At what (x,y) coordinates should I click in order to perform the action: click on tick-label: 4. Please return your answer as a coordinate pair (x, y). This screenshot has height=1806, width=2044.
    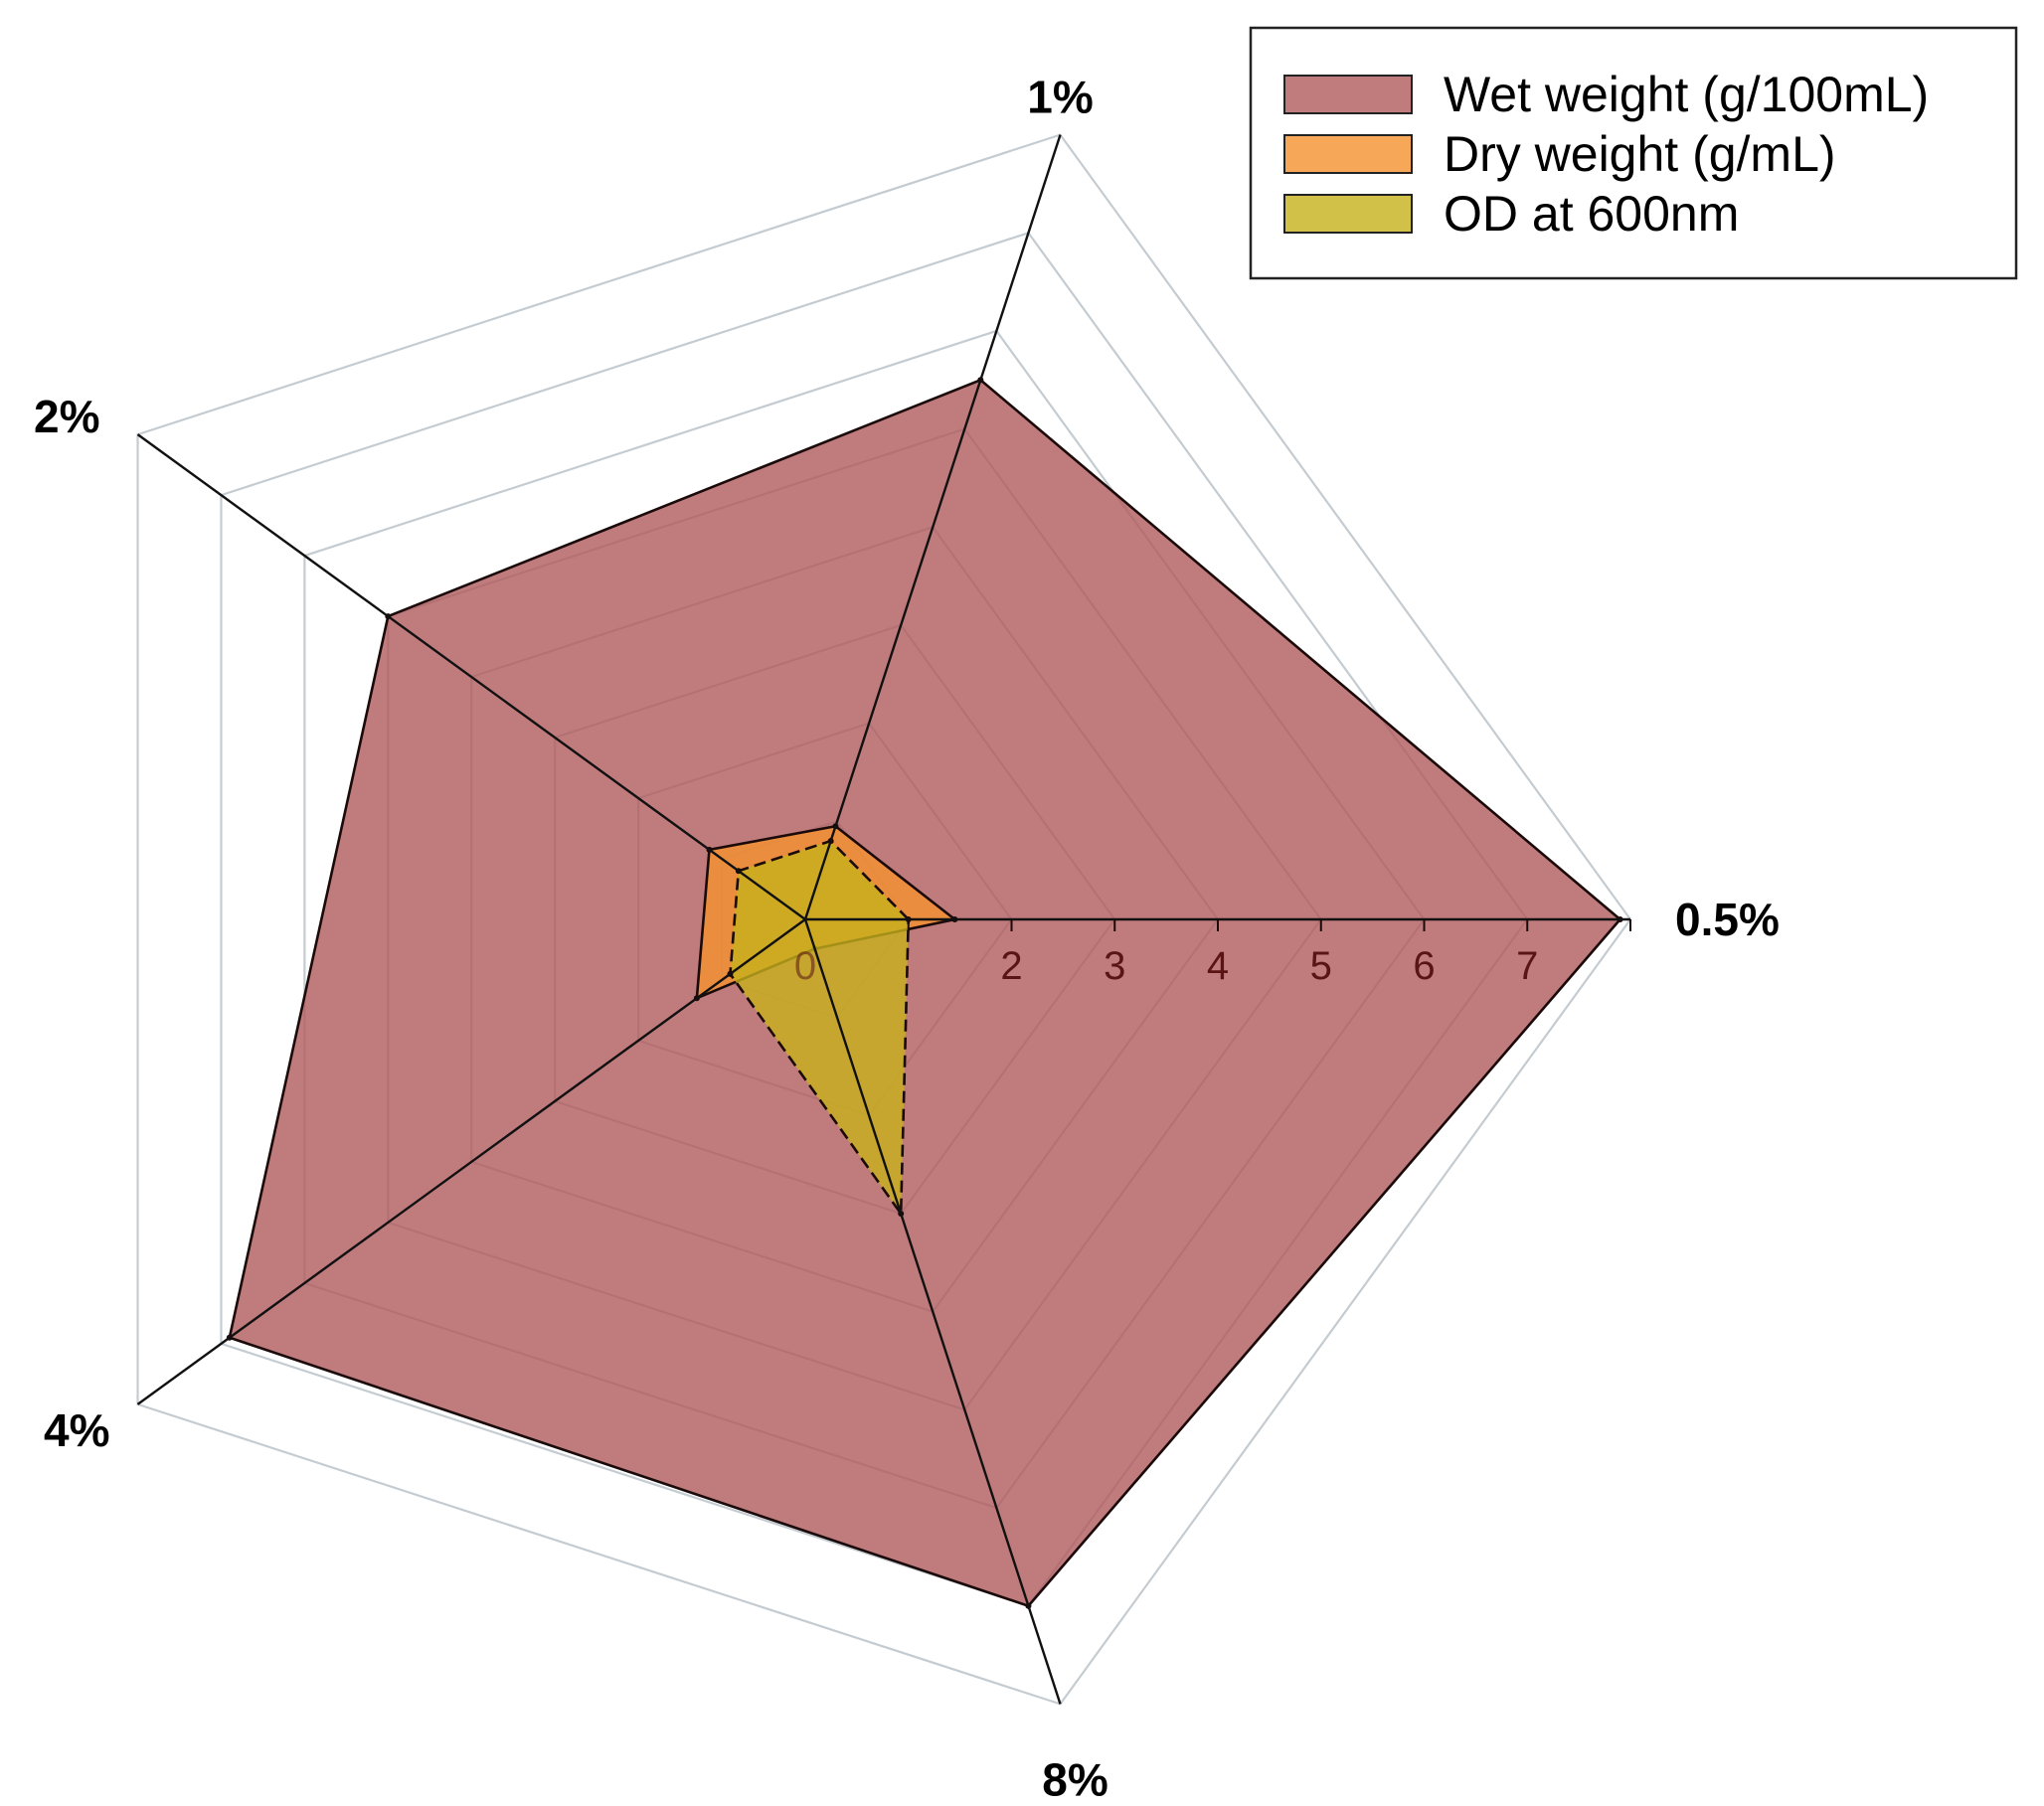
    Looking at the image, I should click on (1218, 966).